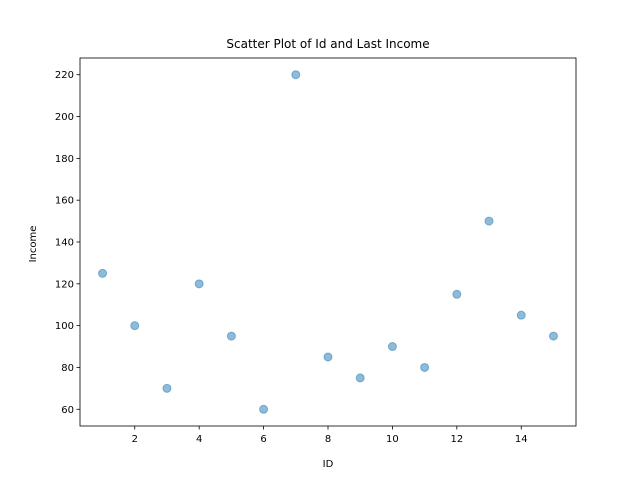 The width and height of the screenshot is (640, 480). I want to click on y-tick-label: 80, so click(67, 368).